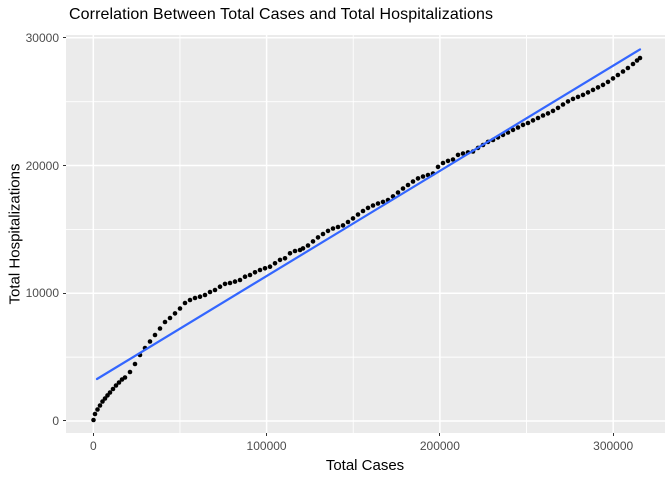  What do you see at coordinates (365, 465) in the screenshot?
I see `x-axis-title: Total Cases` at bounding box center [365, 465].